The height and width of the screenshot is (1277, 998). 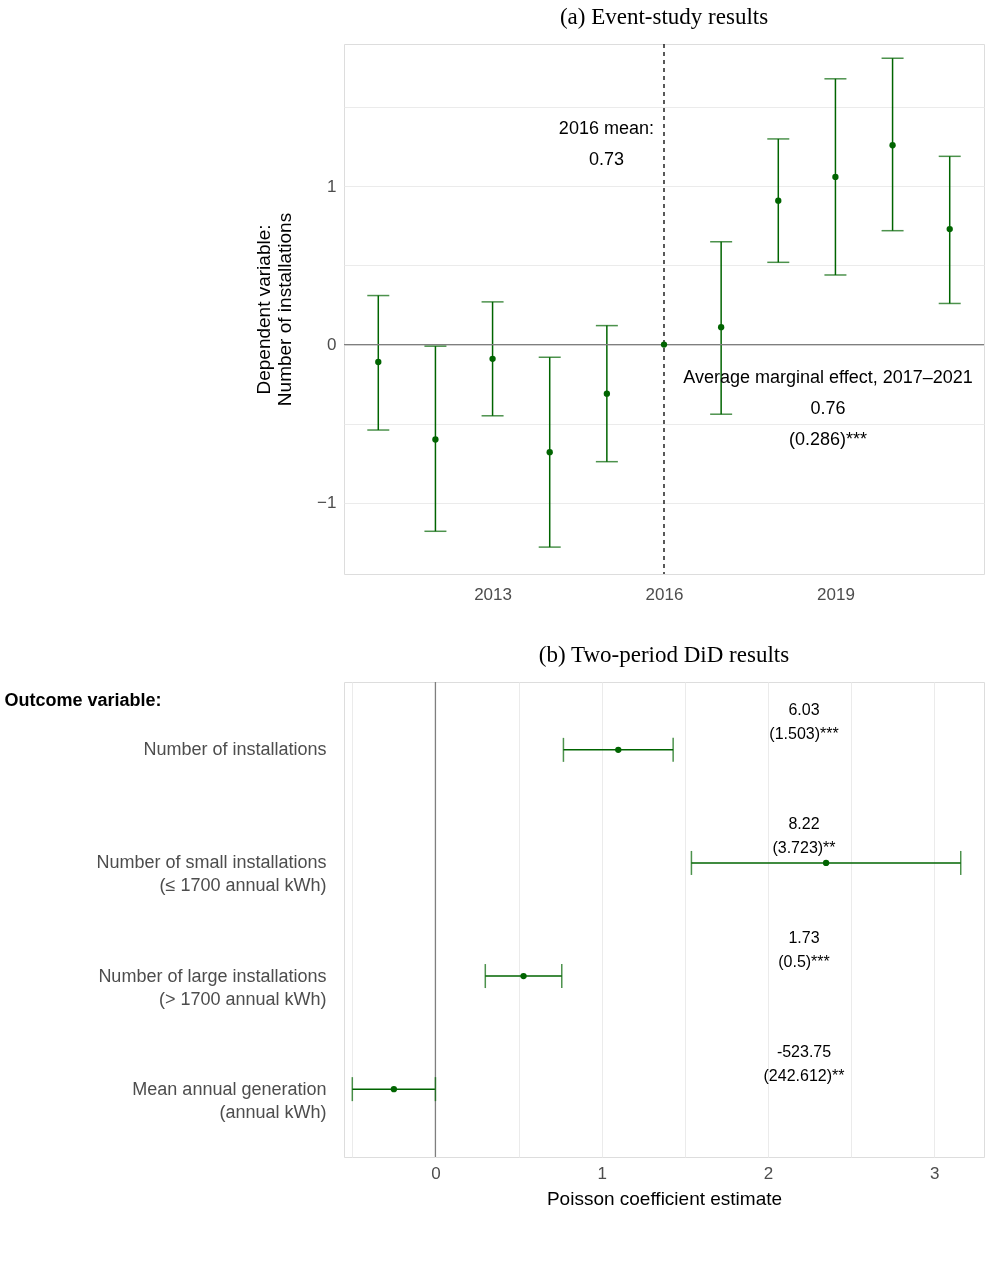 What do you see at coordinates (332, 186) in the screenshot?
I see `y-tick-label: 1` at bounding box center [332, 186].